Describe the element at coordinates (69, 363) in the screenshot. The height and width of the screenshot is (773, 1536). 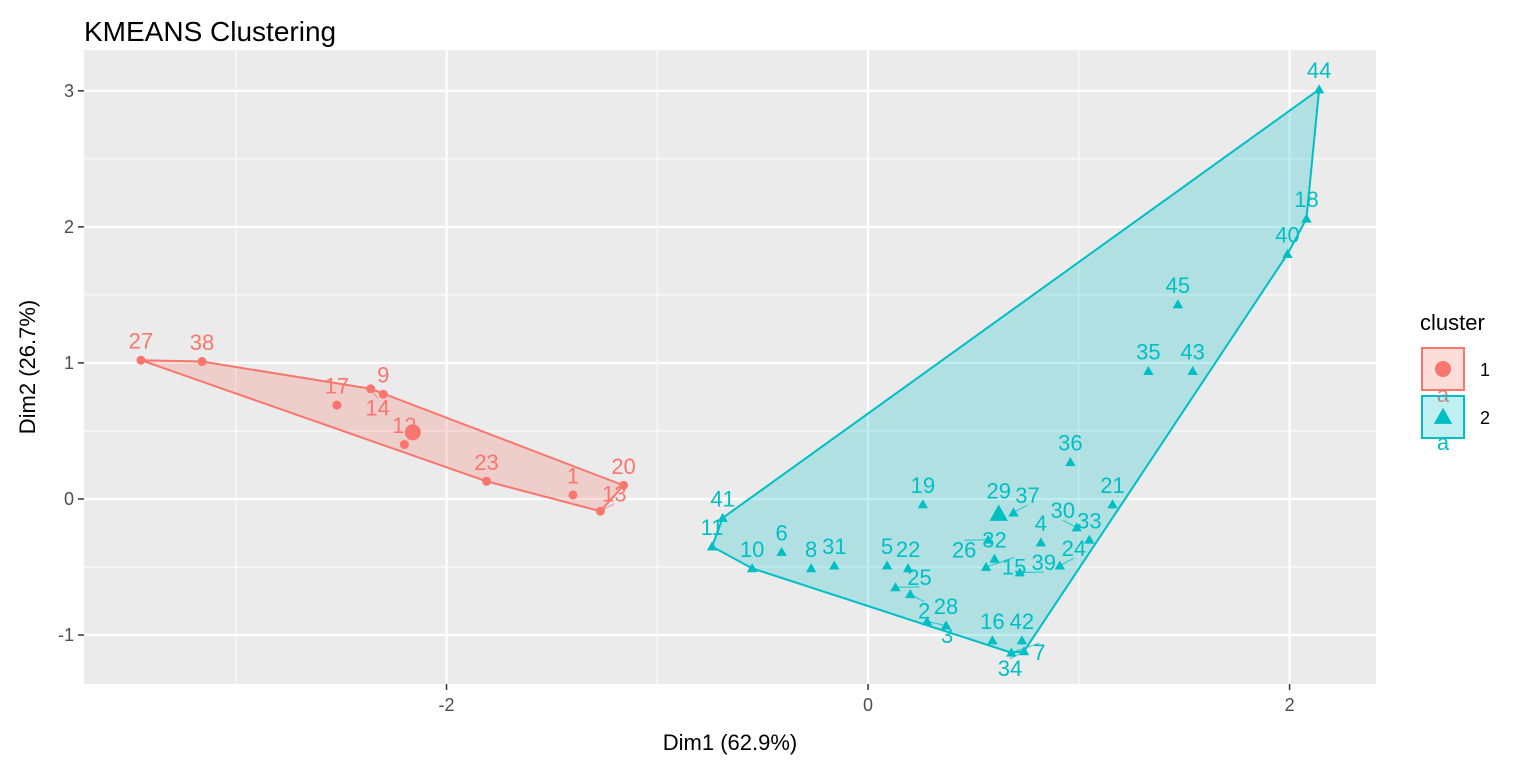
I see `y-tick-label: 1` at that location.